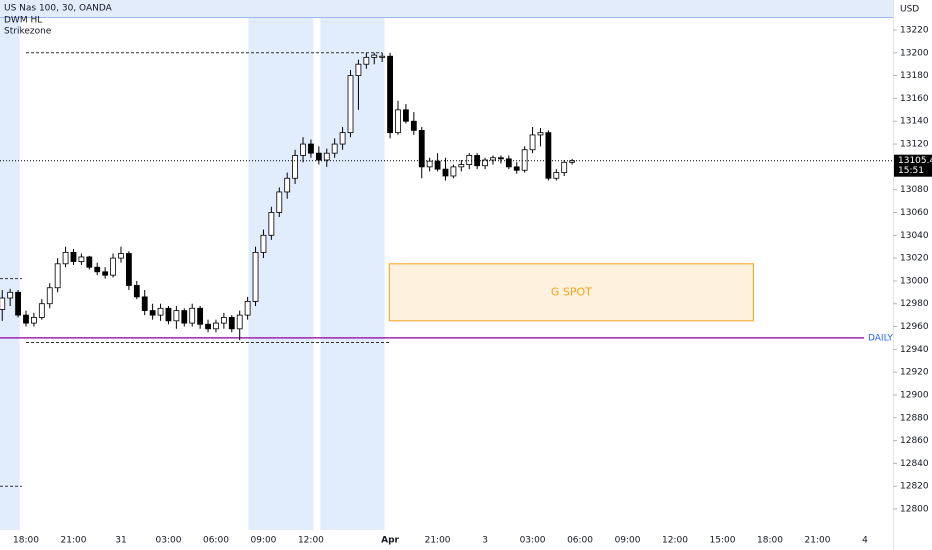 This screenshot has height=550, width=932. Describe the element at coordinates (580, 541) in the screenshot. I see `x-tick-label: 06:00` at that location.